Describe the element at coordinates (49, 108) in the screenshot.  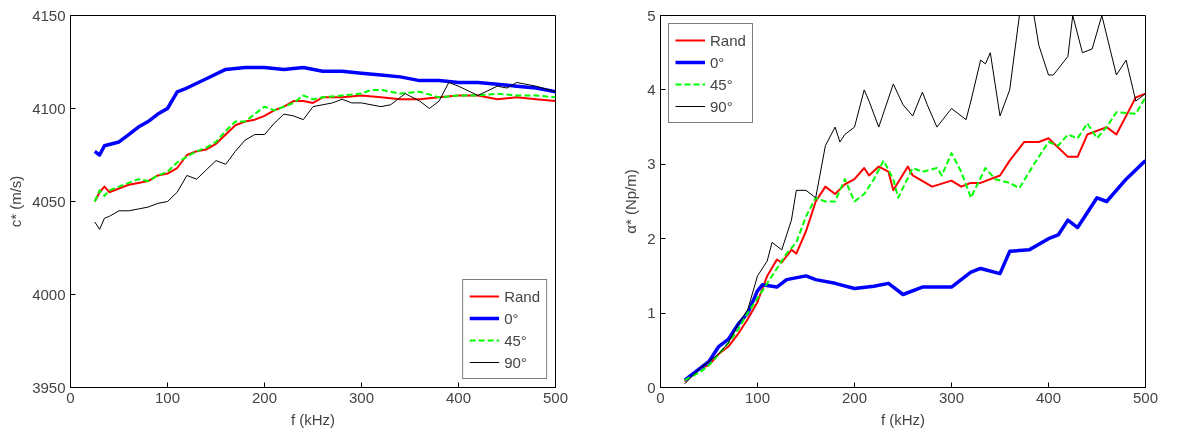
I see `y-tick-label: 4100` at that location.